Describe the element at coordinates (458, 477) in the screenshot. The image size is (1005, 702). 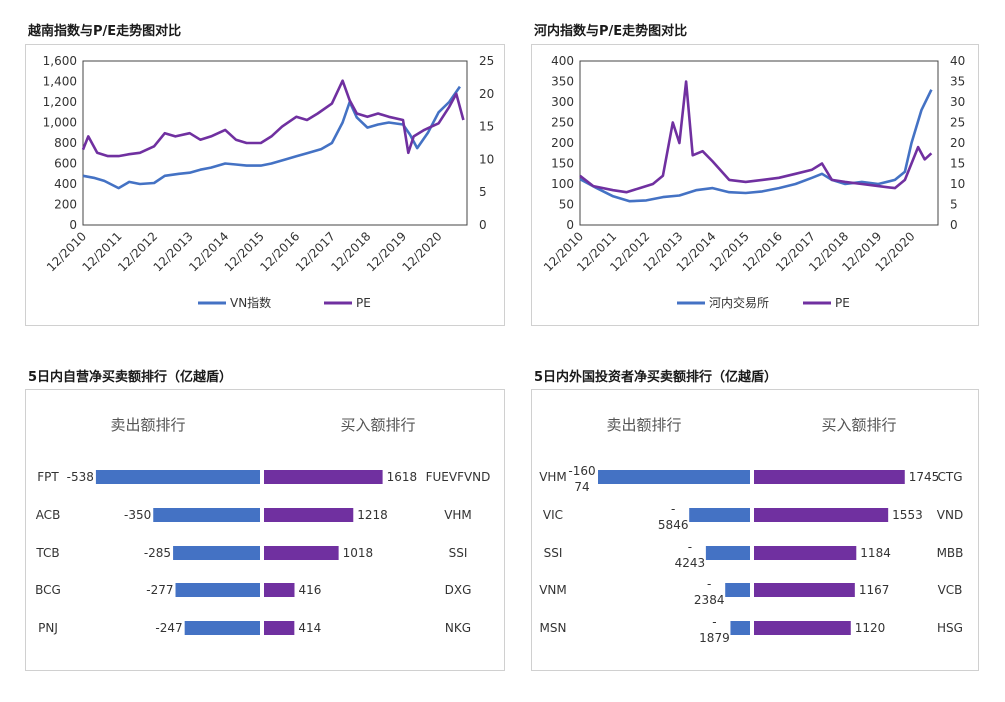
I see `buy-ticker-label: FUEVFVND` at that location.